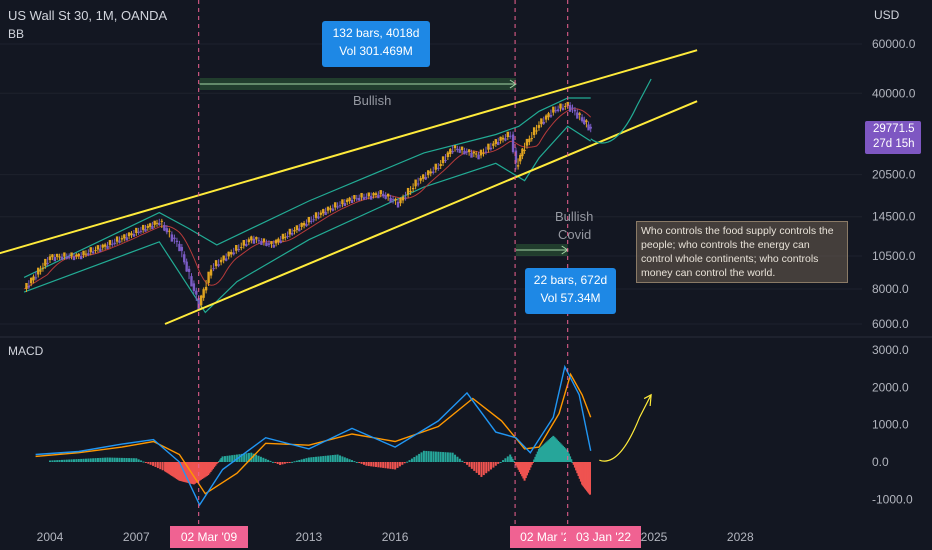  What do you see at coordinates (574, 216) in the screenshot?
I see `bullish-covid-label-1: Bullish` at bounding box center [574, 216].